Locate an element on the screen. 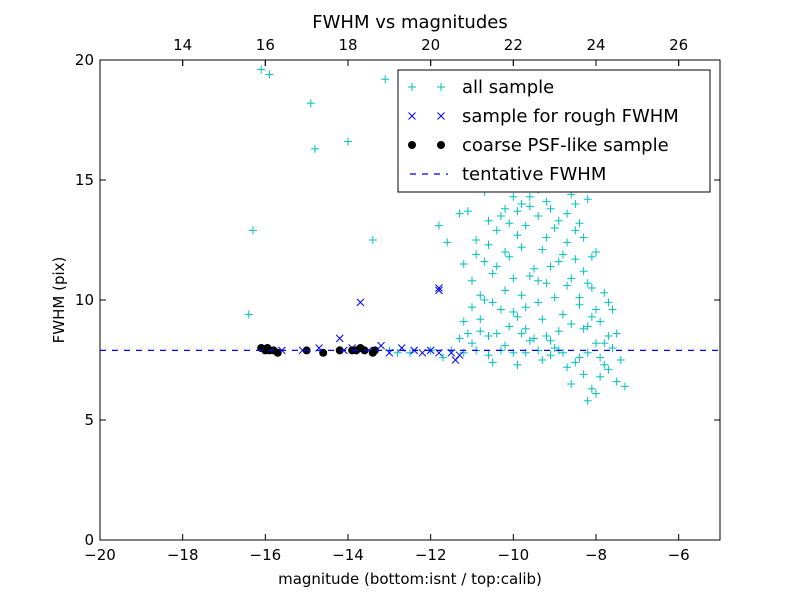 The height and width of the screenshot is (600, 800). legend-label-3: tentative FWHM is located at coordinates (534, 174).